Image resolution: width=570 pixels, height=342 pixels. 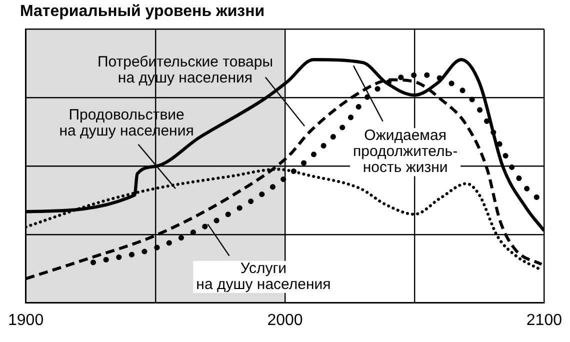 I want to click on x-tick-label: 2000, so click(x=285, y=320).